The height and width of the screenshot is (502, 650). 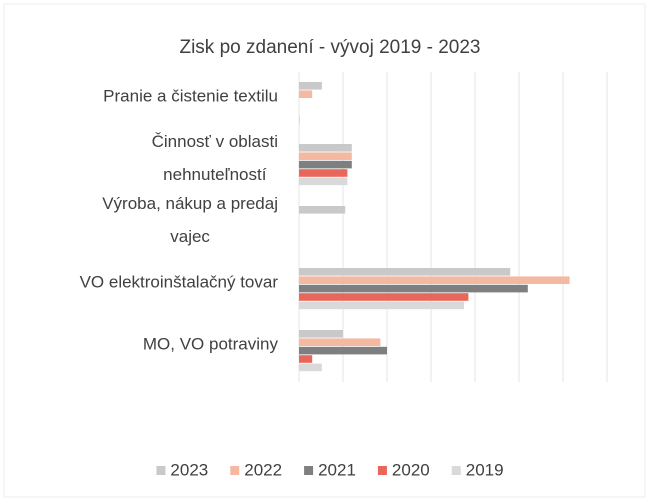 What do you see at coordinates (215, 174) in the screenshot?
I see `category-label: nehnuteľností` at bounding box center [215, 174].